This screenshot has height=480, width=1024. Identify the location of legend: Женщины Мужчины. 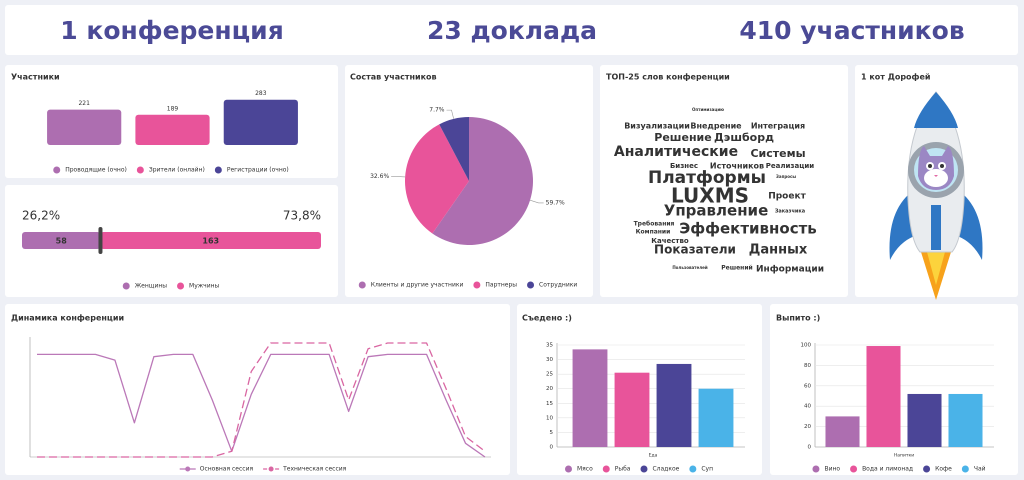
(171, 286).